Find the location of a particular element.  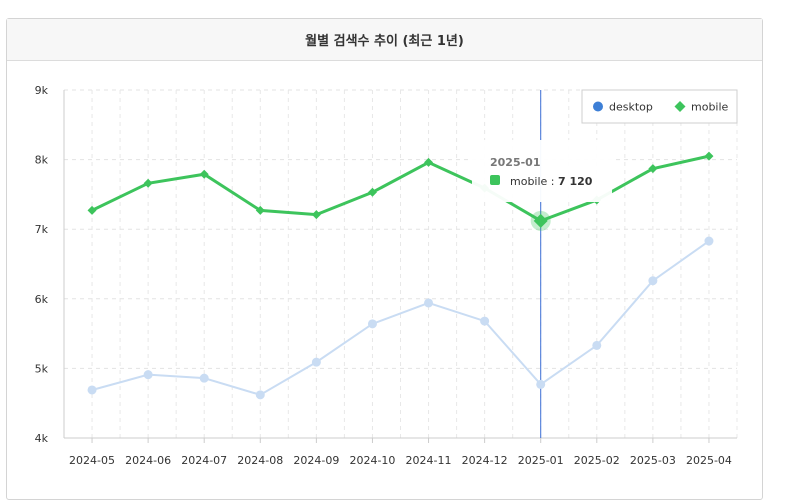

tooltip-box is located at coordinates (542, 171).